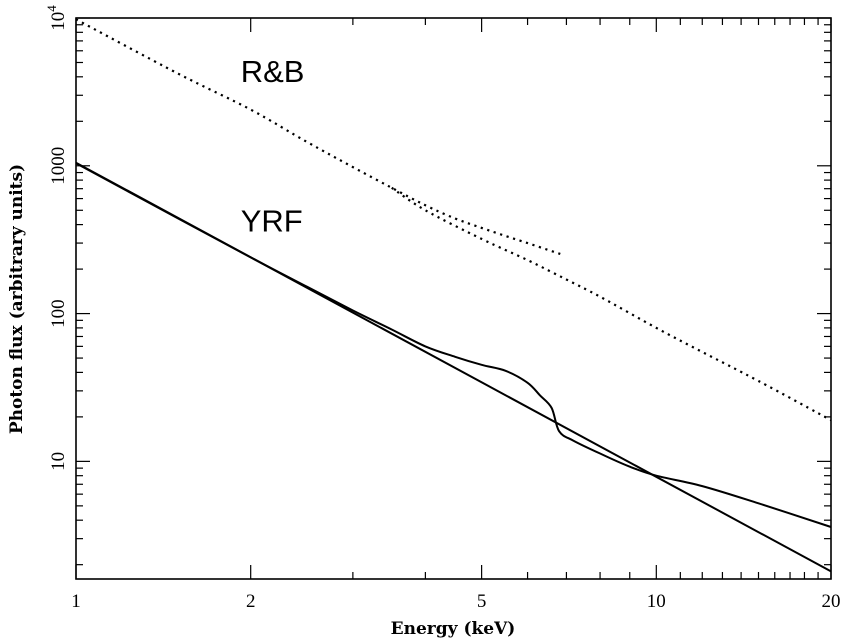  Describe the element at coordinates (58, 166) in the screenshot. I see `y-tick-label: 1000` at that location.